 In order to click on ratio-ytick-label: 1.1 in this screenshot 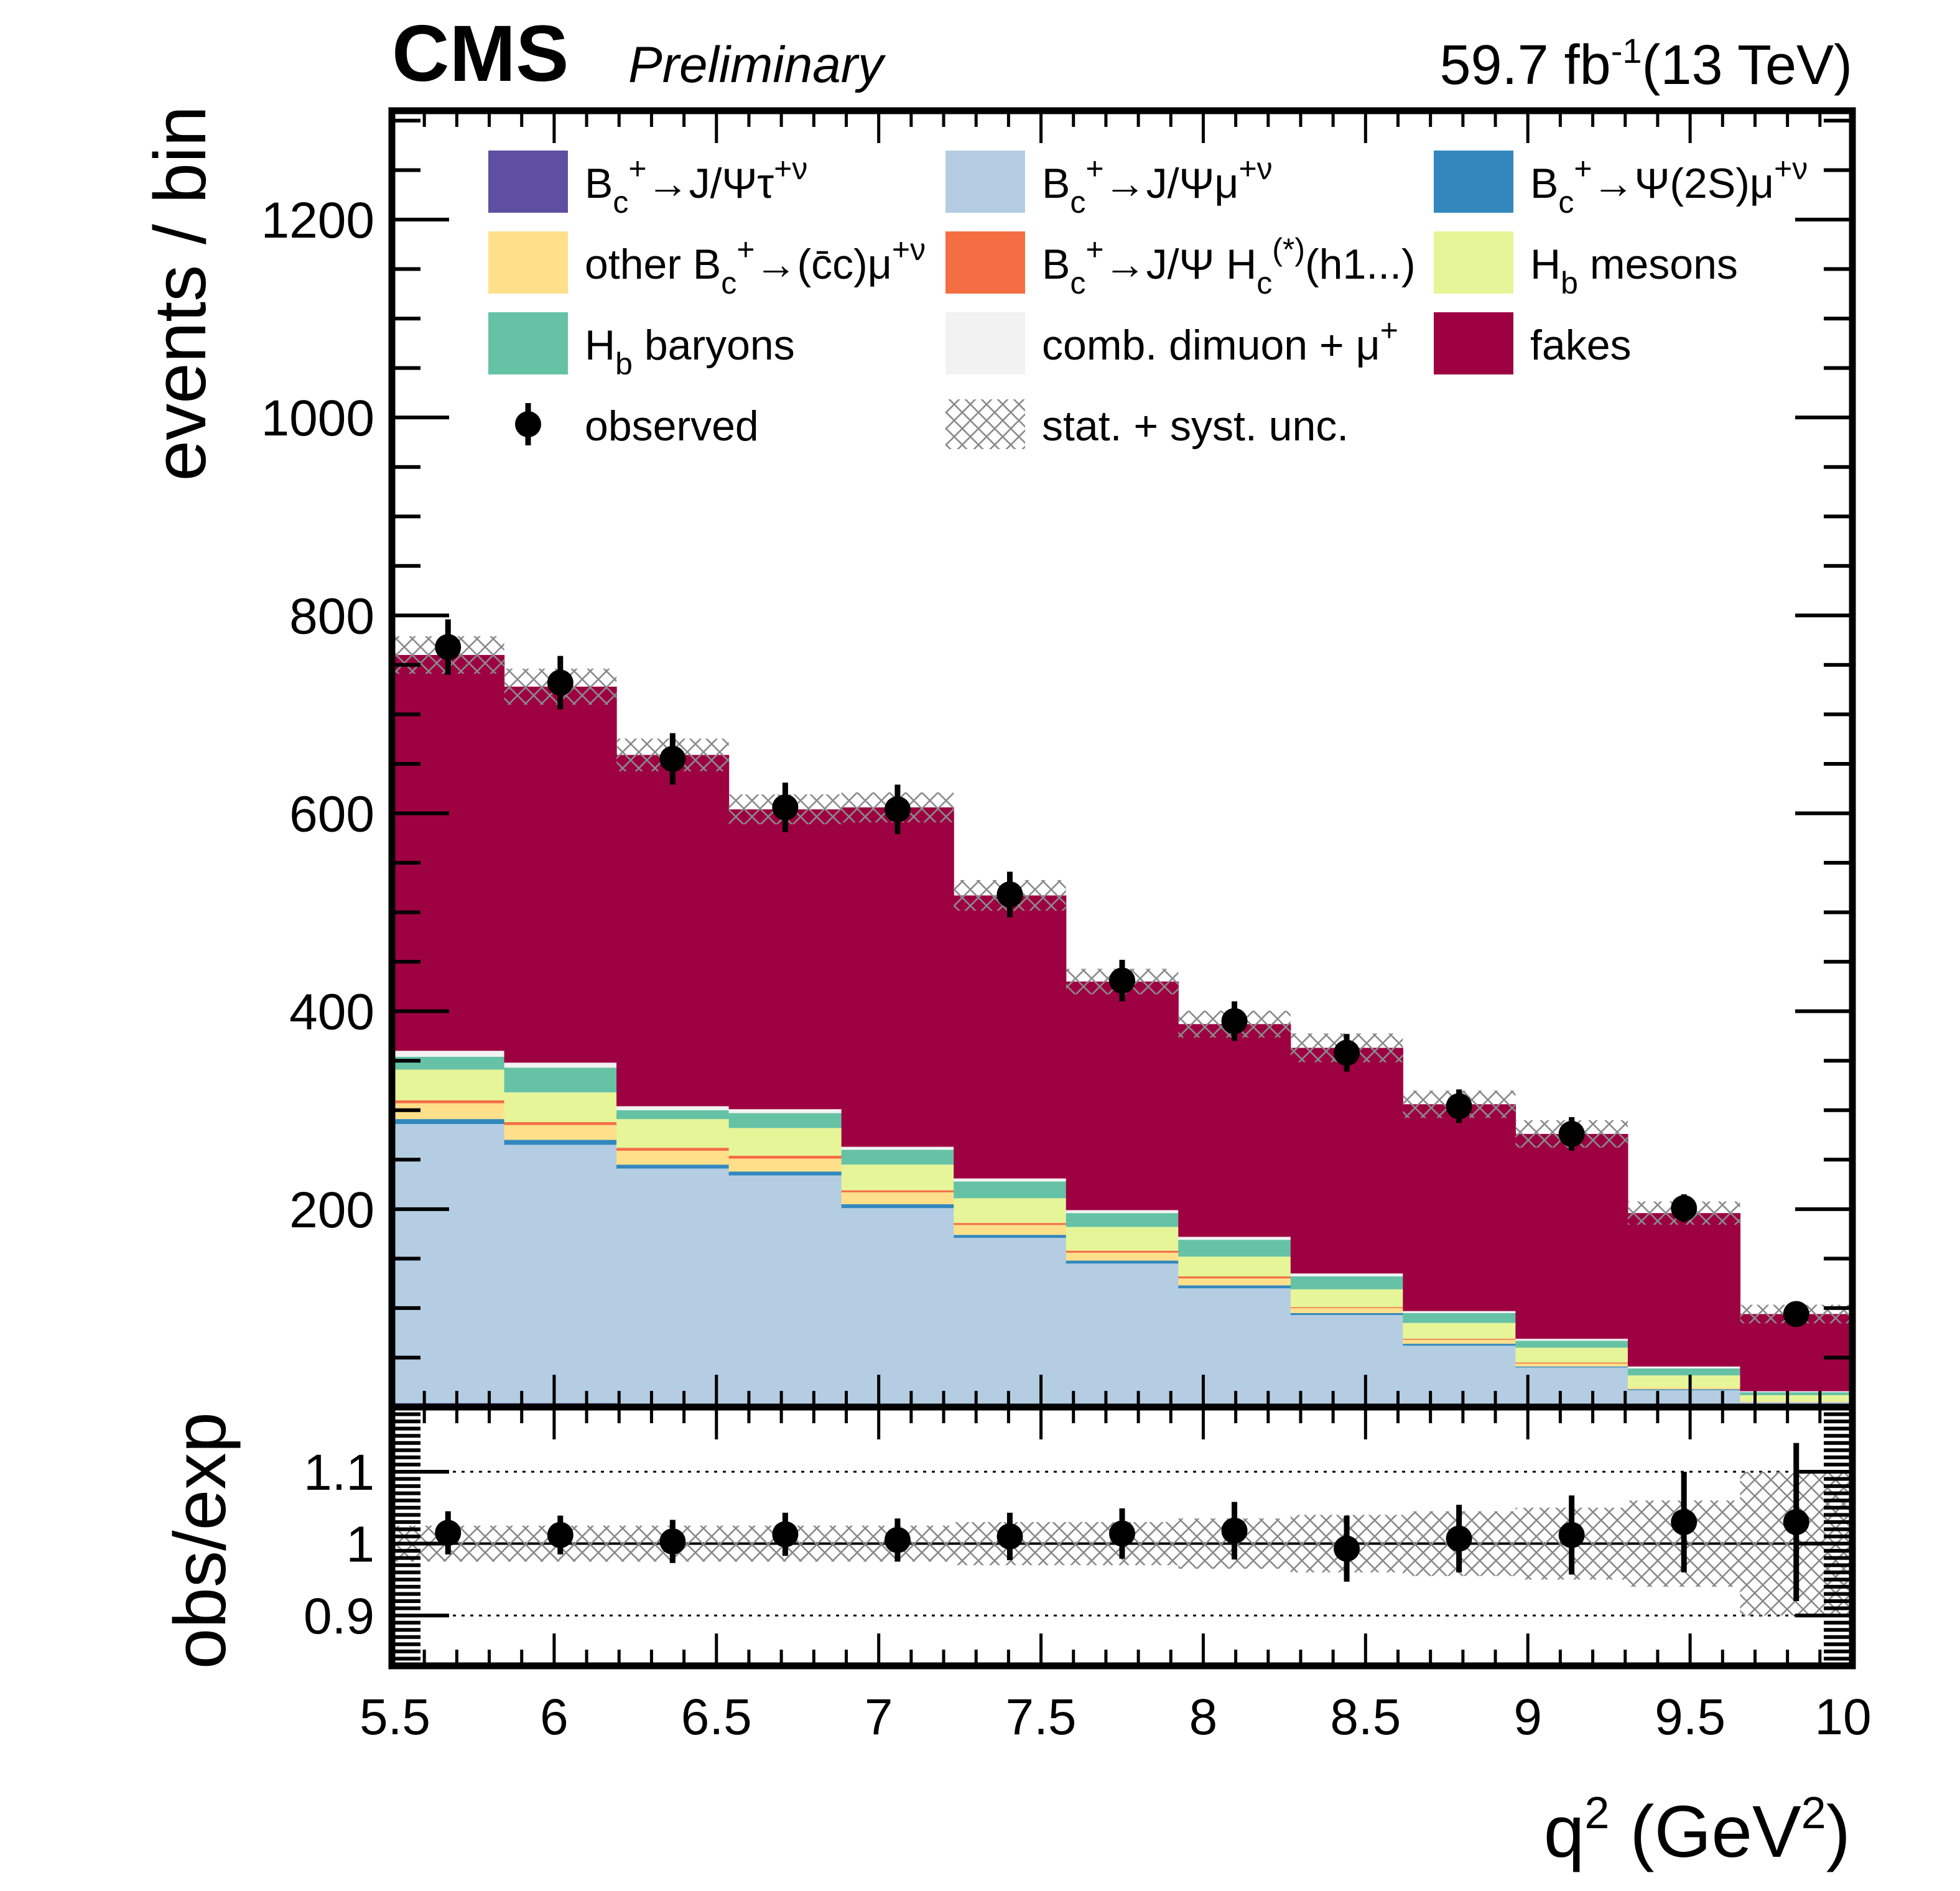, I will do `click(339, 1472)`.